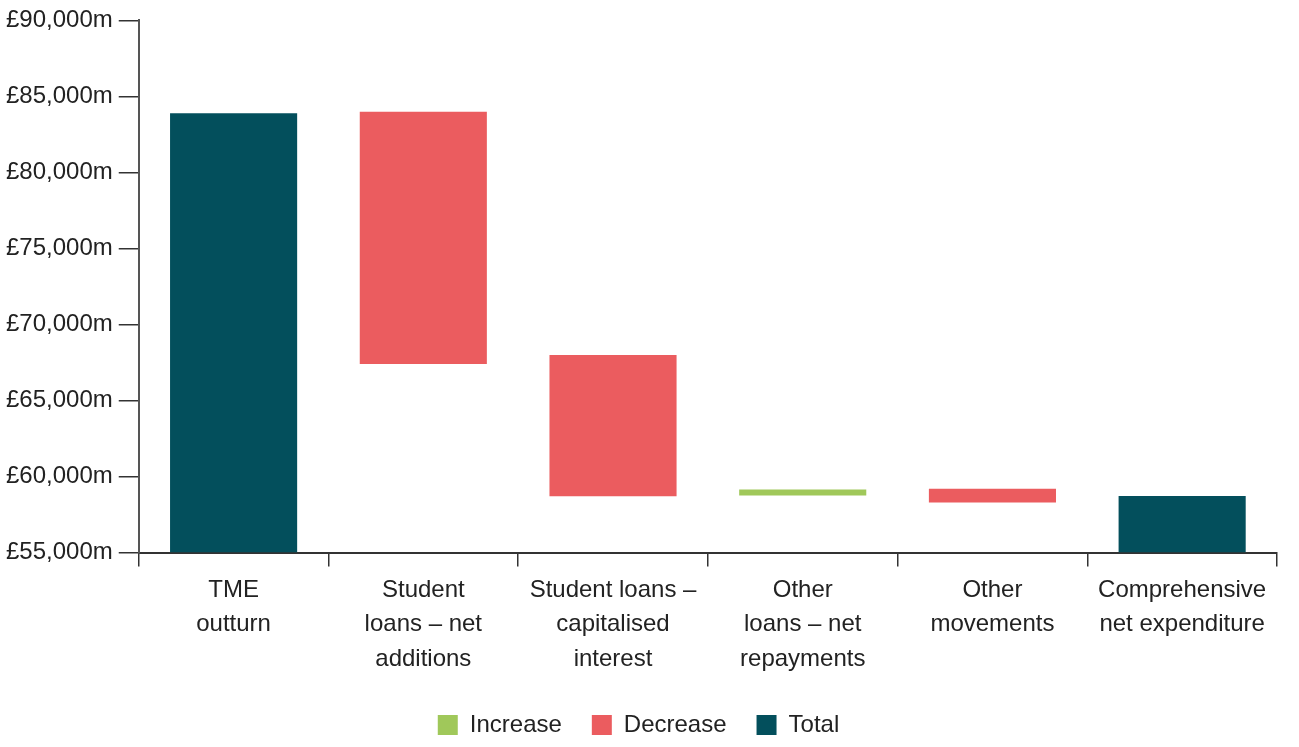  Describe the element at coordinates (675, 723) in the screenshot. I see `legend-label: Decrease` at that location.